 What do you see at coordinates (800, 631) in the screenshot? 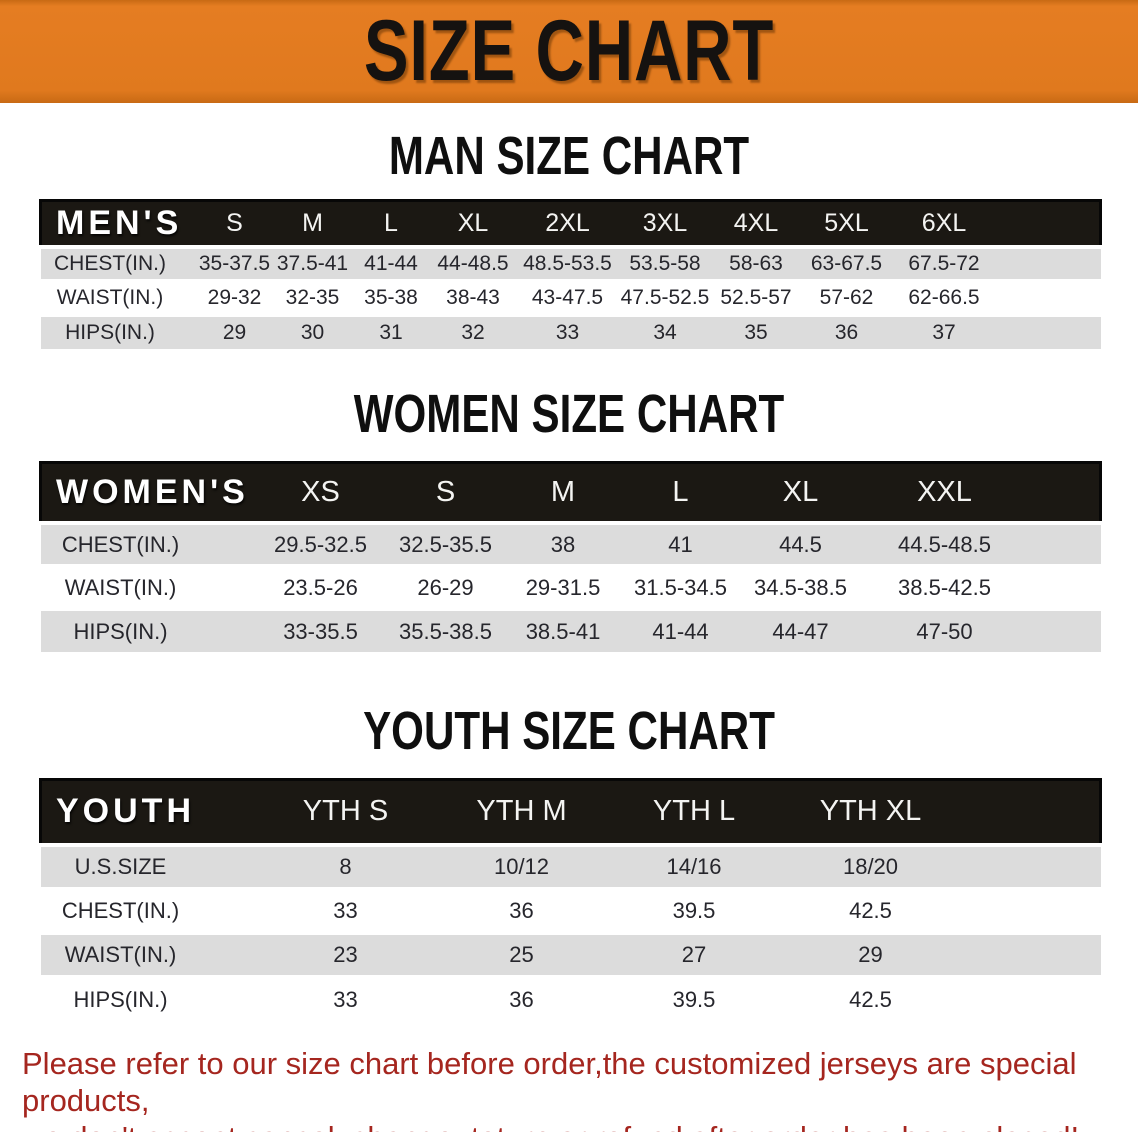
I see `size-value-cell: 44-47` at bounding box center [800, 631].